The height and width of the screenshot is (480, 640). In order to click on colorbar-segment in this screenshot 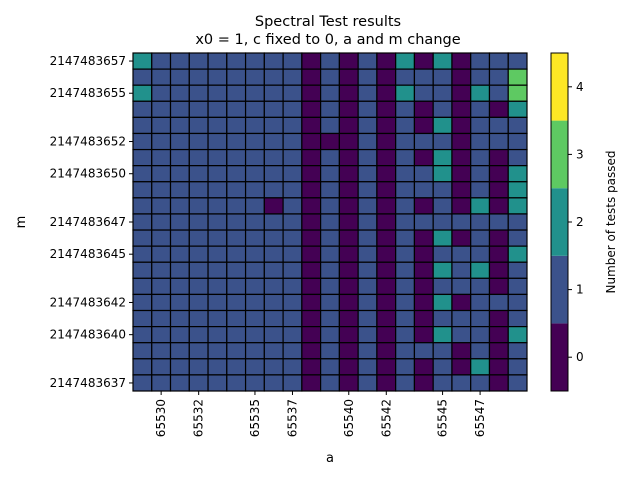, I will do `click(559, 357)`.